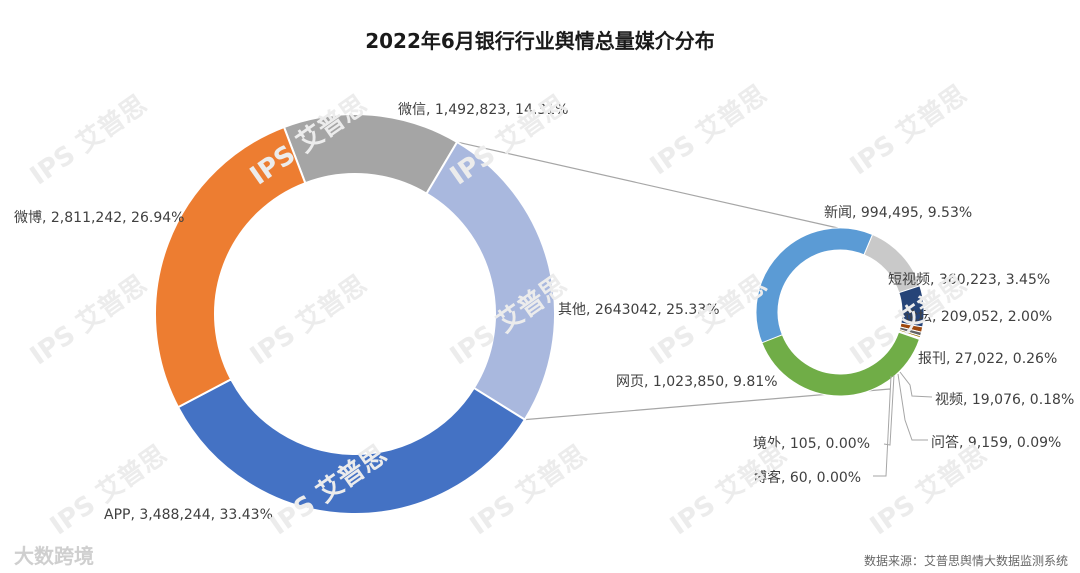 This screenshot has width=1080, height=573. What do you see at coordinates (54, 556) in the screenshot?
I see `brand-logo: 大数跨境` at bounding box center [54, 556].